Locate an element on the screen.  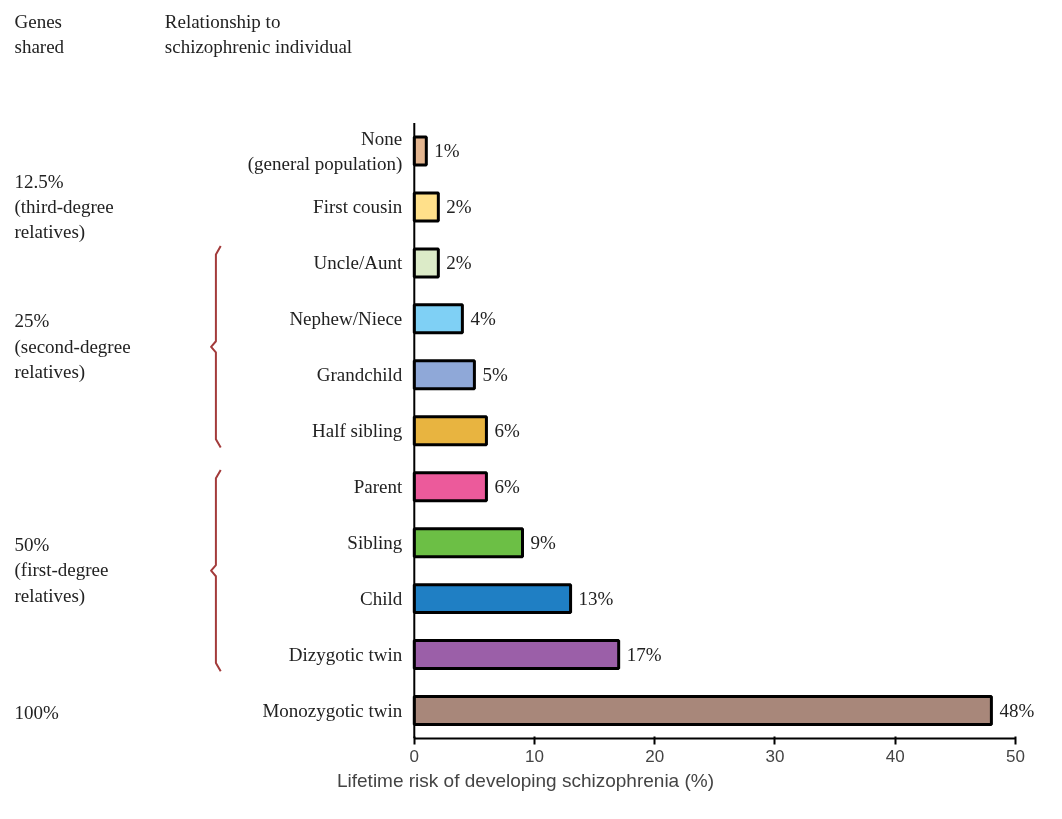
data-label: 13% is located at coordinates (596, 599).